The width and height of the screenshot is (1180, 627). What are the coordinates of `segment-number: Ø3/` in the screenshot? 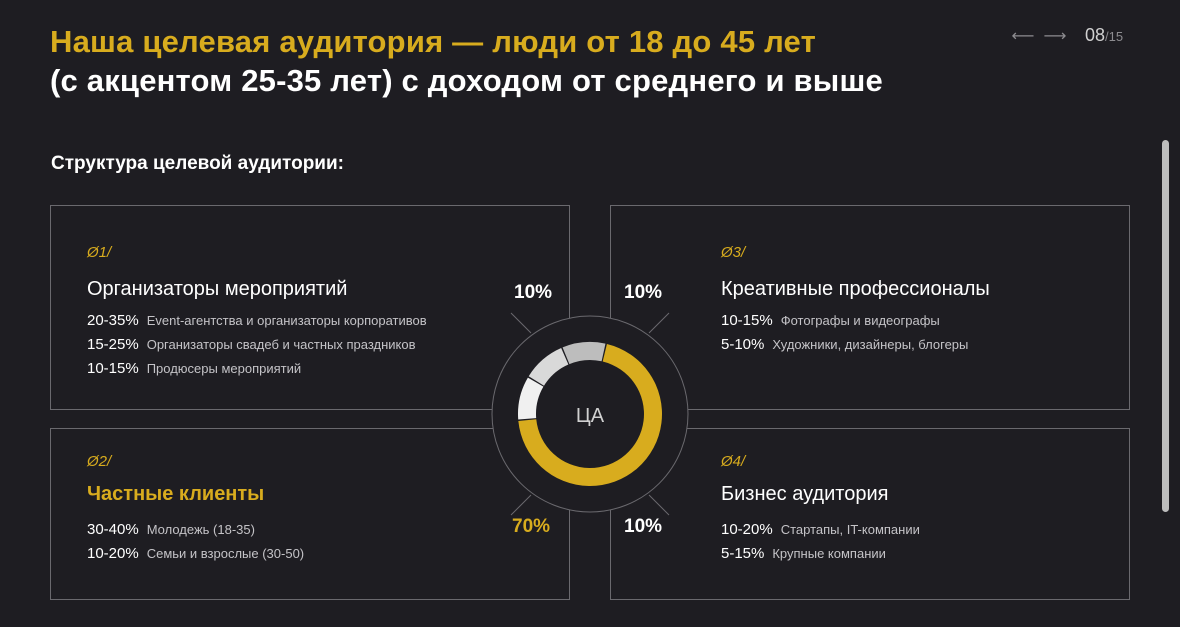 It's located at (733, 252).